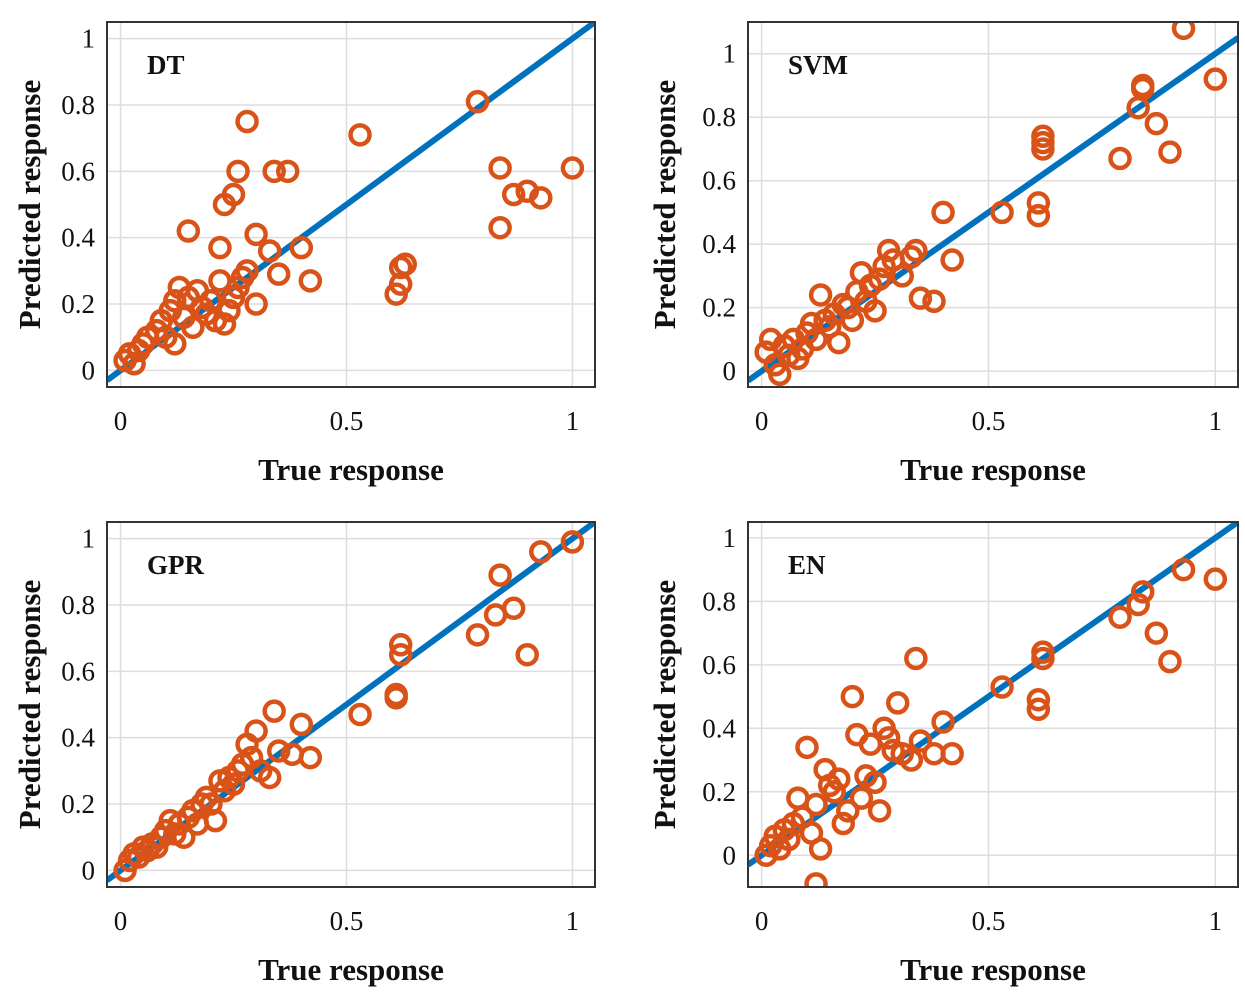 The height and width of the screenshot is (997, 1245). I want to click on gpr-x-tick-label-1: 0.5, so click(347, 921).